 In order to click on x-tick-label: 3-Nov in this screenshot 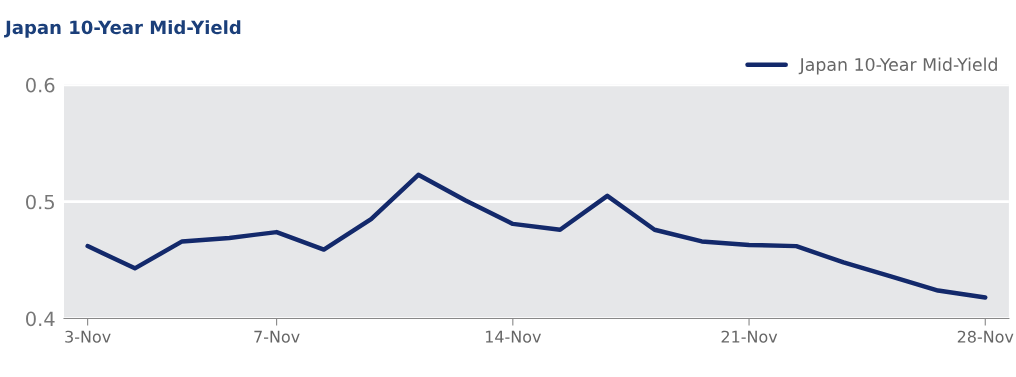, I will do `click(88, 336)`.